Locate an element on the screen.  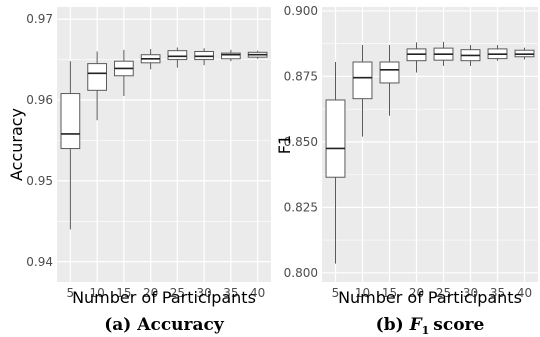
x-ticks-f1: 5 10 15 20 25 30 35 40 is located at coordinates (432, 293).